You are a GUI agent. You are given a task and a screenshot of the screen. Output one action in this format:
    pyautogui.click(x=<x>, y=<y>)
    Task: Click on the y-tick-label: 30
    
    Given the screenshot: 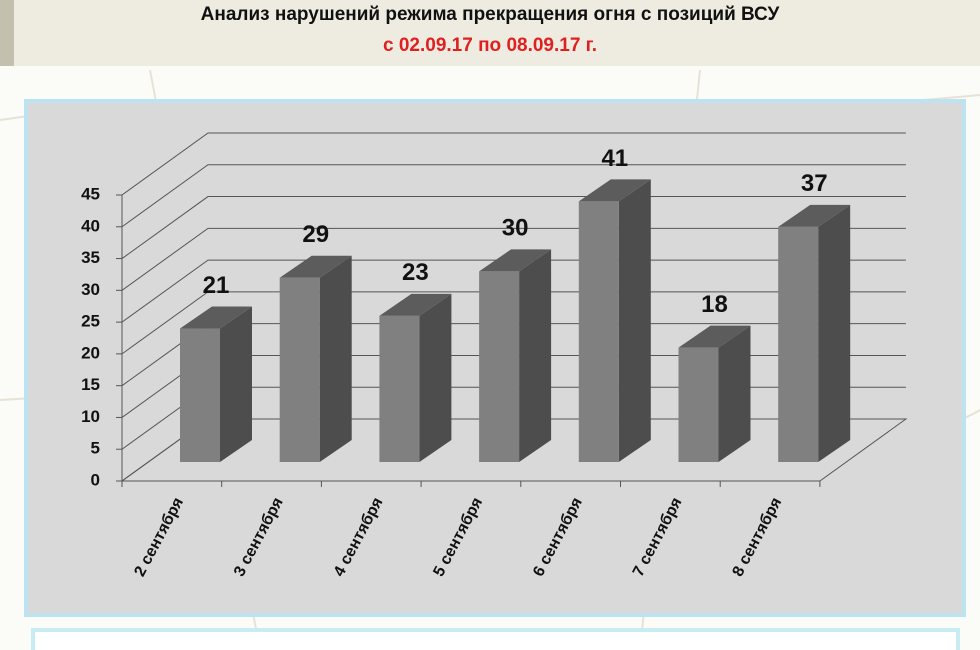 What is the action you would take?
    pyautogui.click(x=90, y=289)
    